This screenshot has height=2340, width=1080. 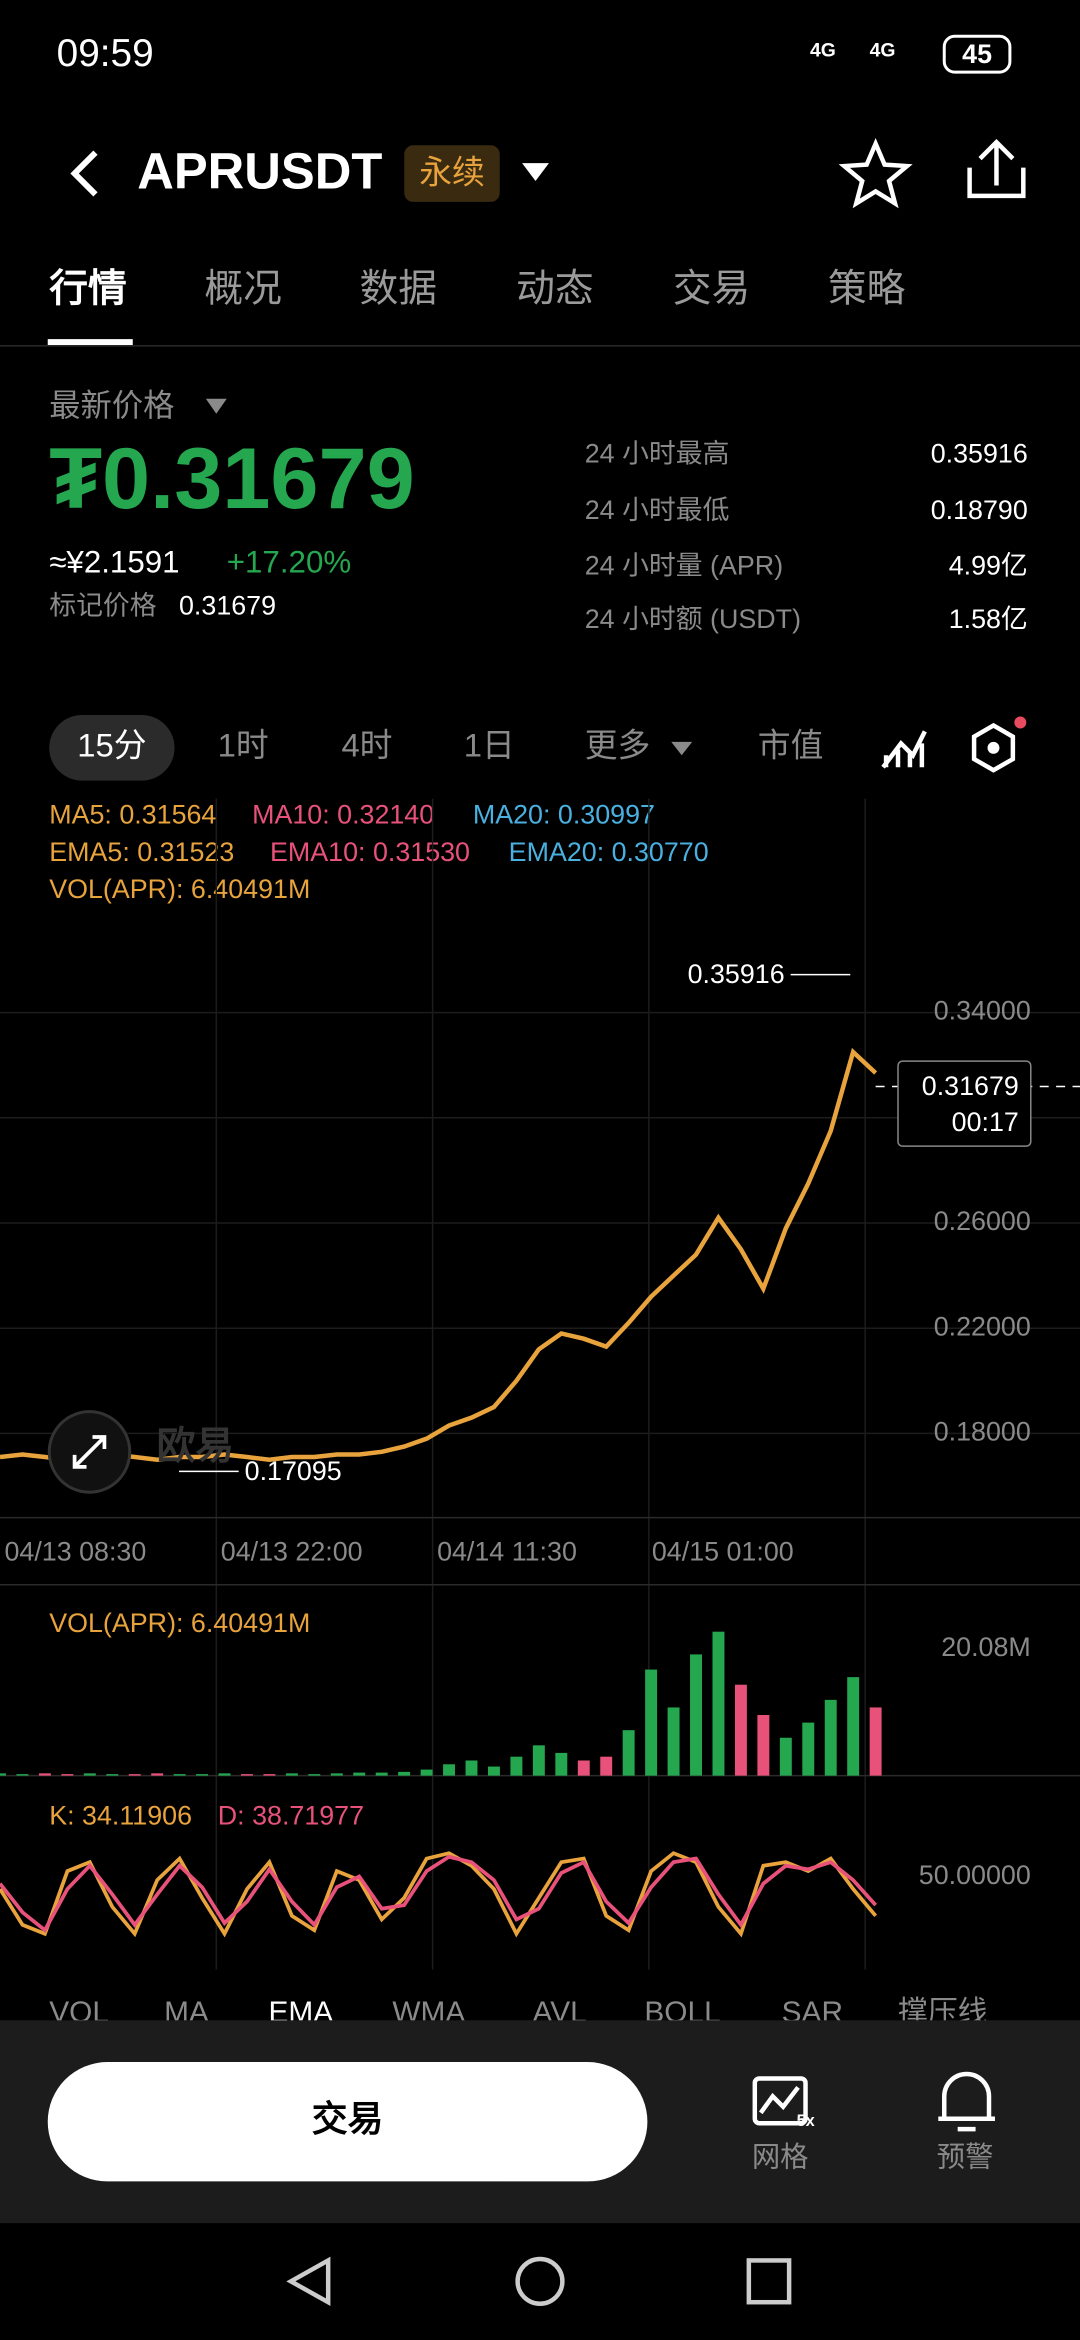 I want to click on ma: MA20: 0.30997, so click(x=564, y=815).